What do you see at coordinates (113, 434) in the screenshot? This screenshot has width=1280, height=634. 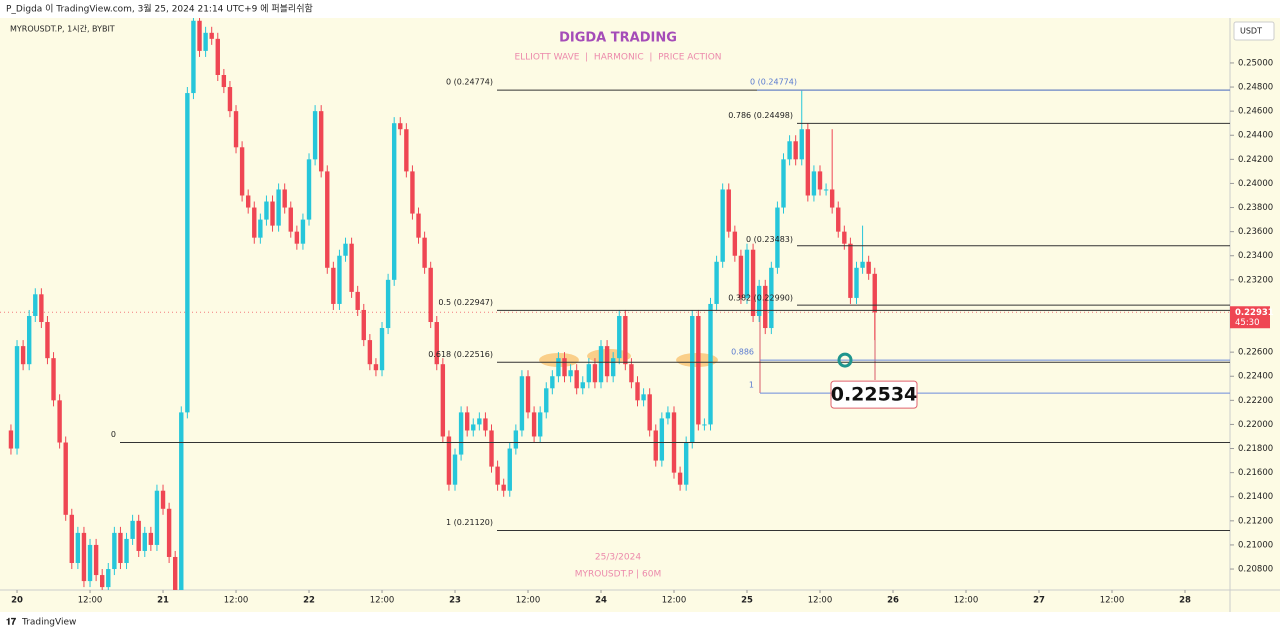 I see `fib-label: 0` at bounding box center [113, 434].